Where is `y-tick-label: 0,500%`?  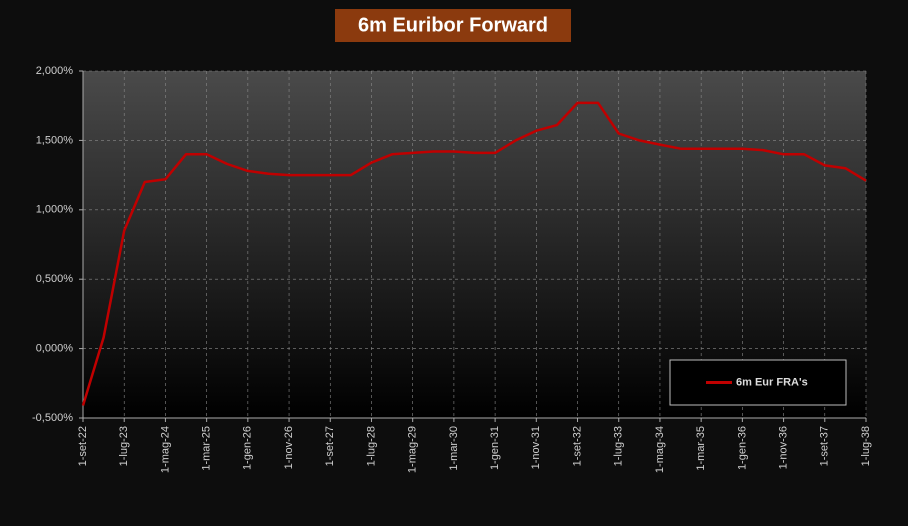 y-tick-label: 0,500% is located at coordinates (55, 279).